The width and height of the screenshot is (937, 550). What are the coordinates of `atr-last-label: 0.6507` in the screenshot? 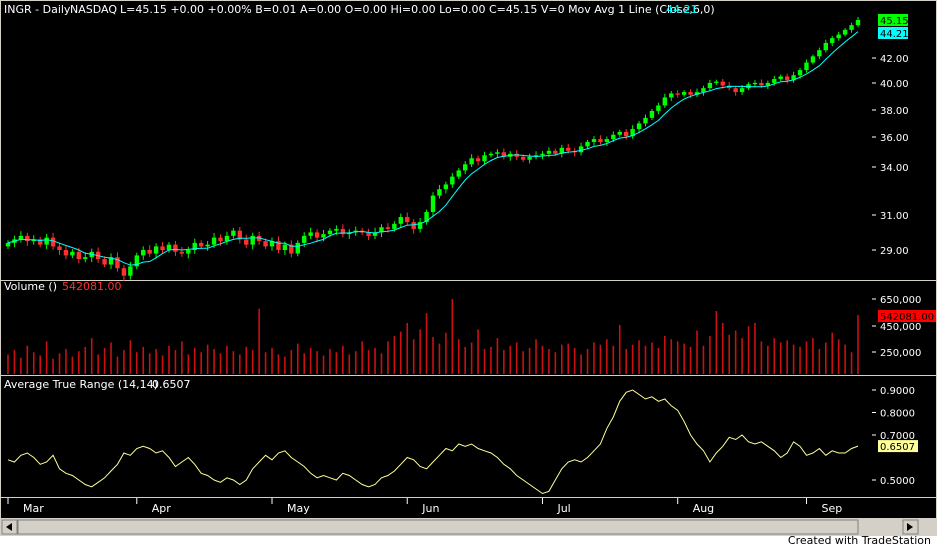 It's located at (897, 447).